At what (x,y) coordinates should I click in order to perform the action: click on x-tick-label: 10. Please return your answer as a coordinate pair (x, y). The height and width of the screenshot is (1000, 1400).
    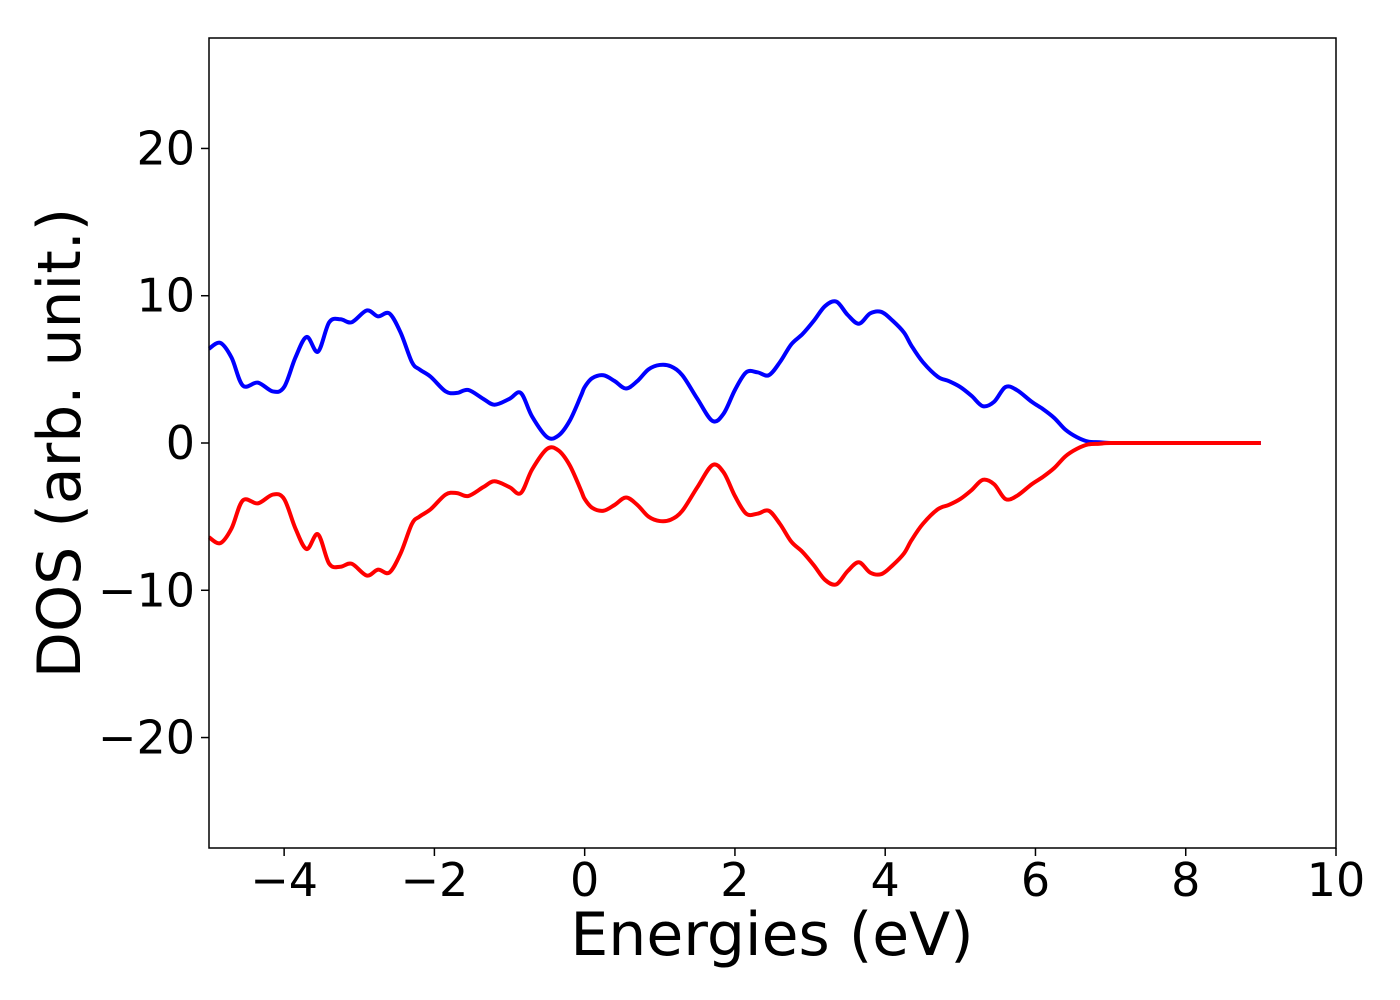
    Looking at the image, I should click on (1336, 880).